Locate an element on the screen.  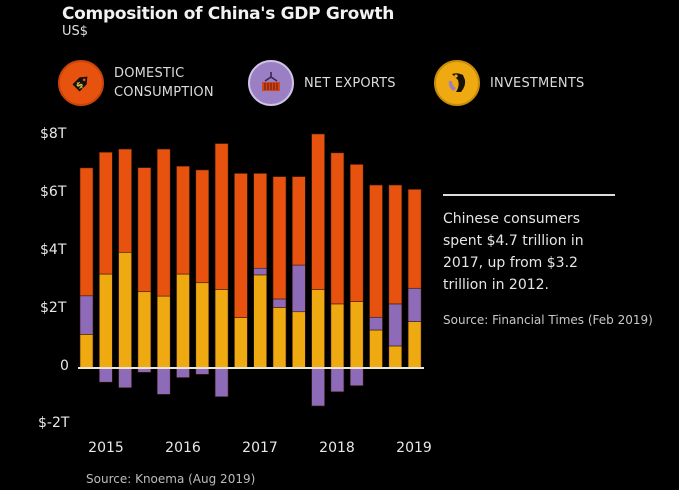
chart-title: Composition of China's GDP Growth is located at coordinates (228, 14).